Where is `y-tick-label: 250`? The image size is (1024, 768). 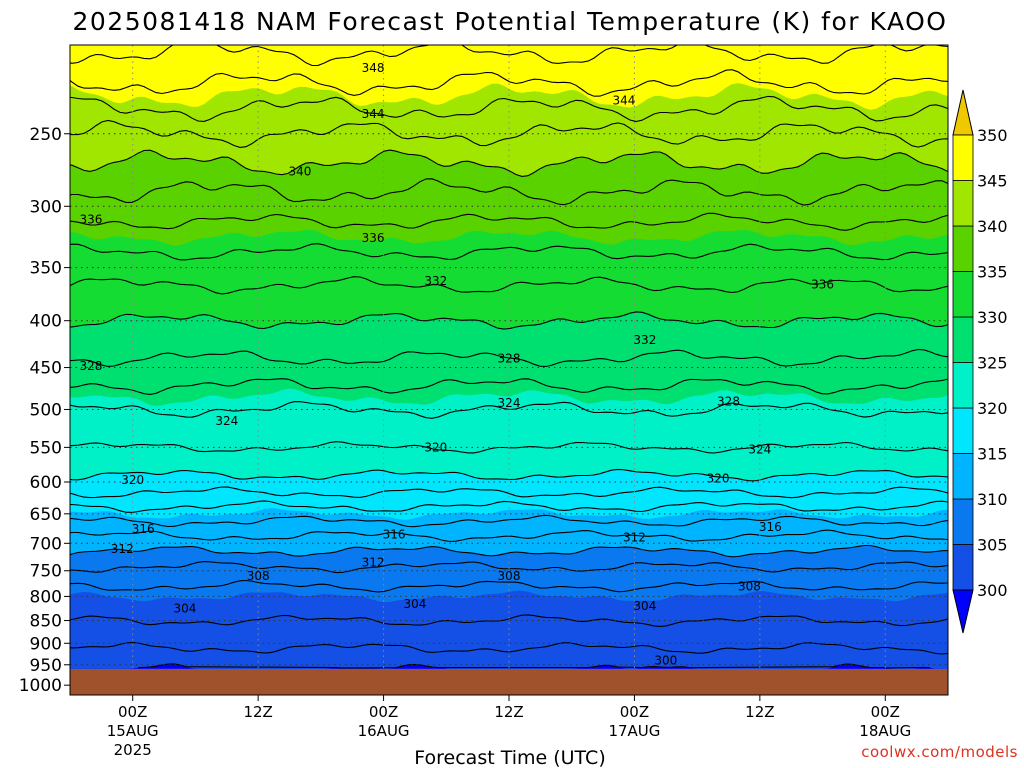 y-tick-label: 250 is located at coordinates (46, 135).